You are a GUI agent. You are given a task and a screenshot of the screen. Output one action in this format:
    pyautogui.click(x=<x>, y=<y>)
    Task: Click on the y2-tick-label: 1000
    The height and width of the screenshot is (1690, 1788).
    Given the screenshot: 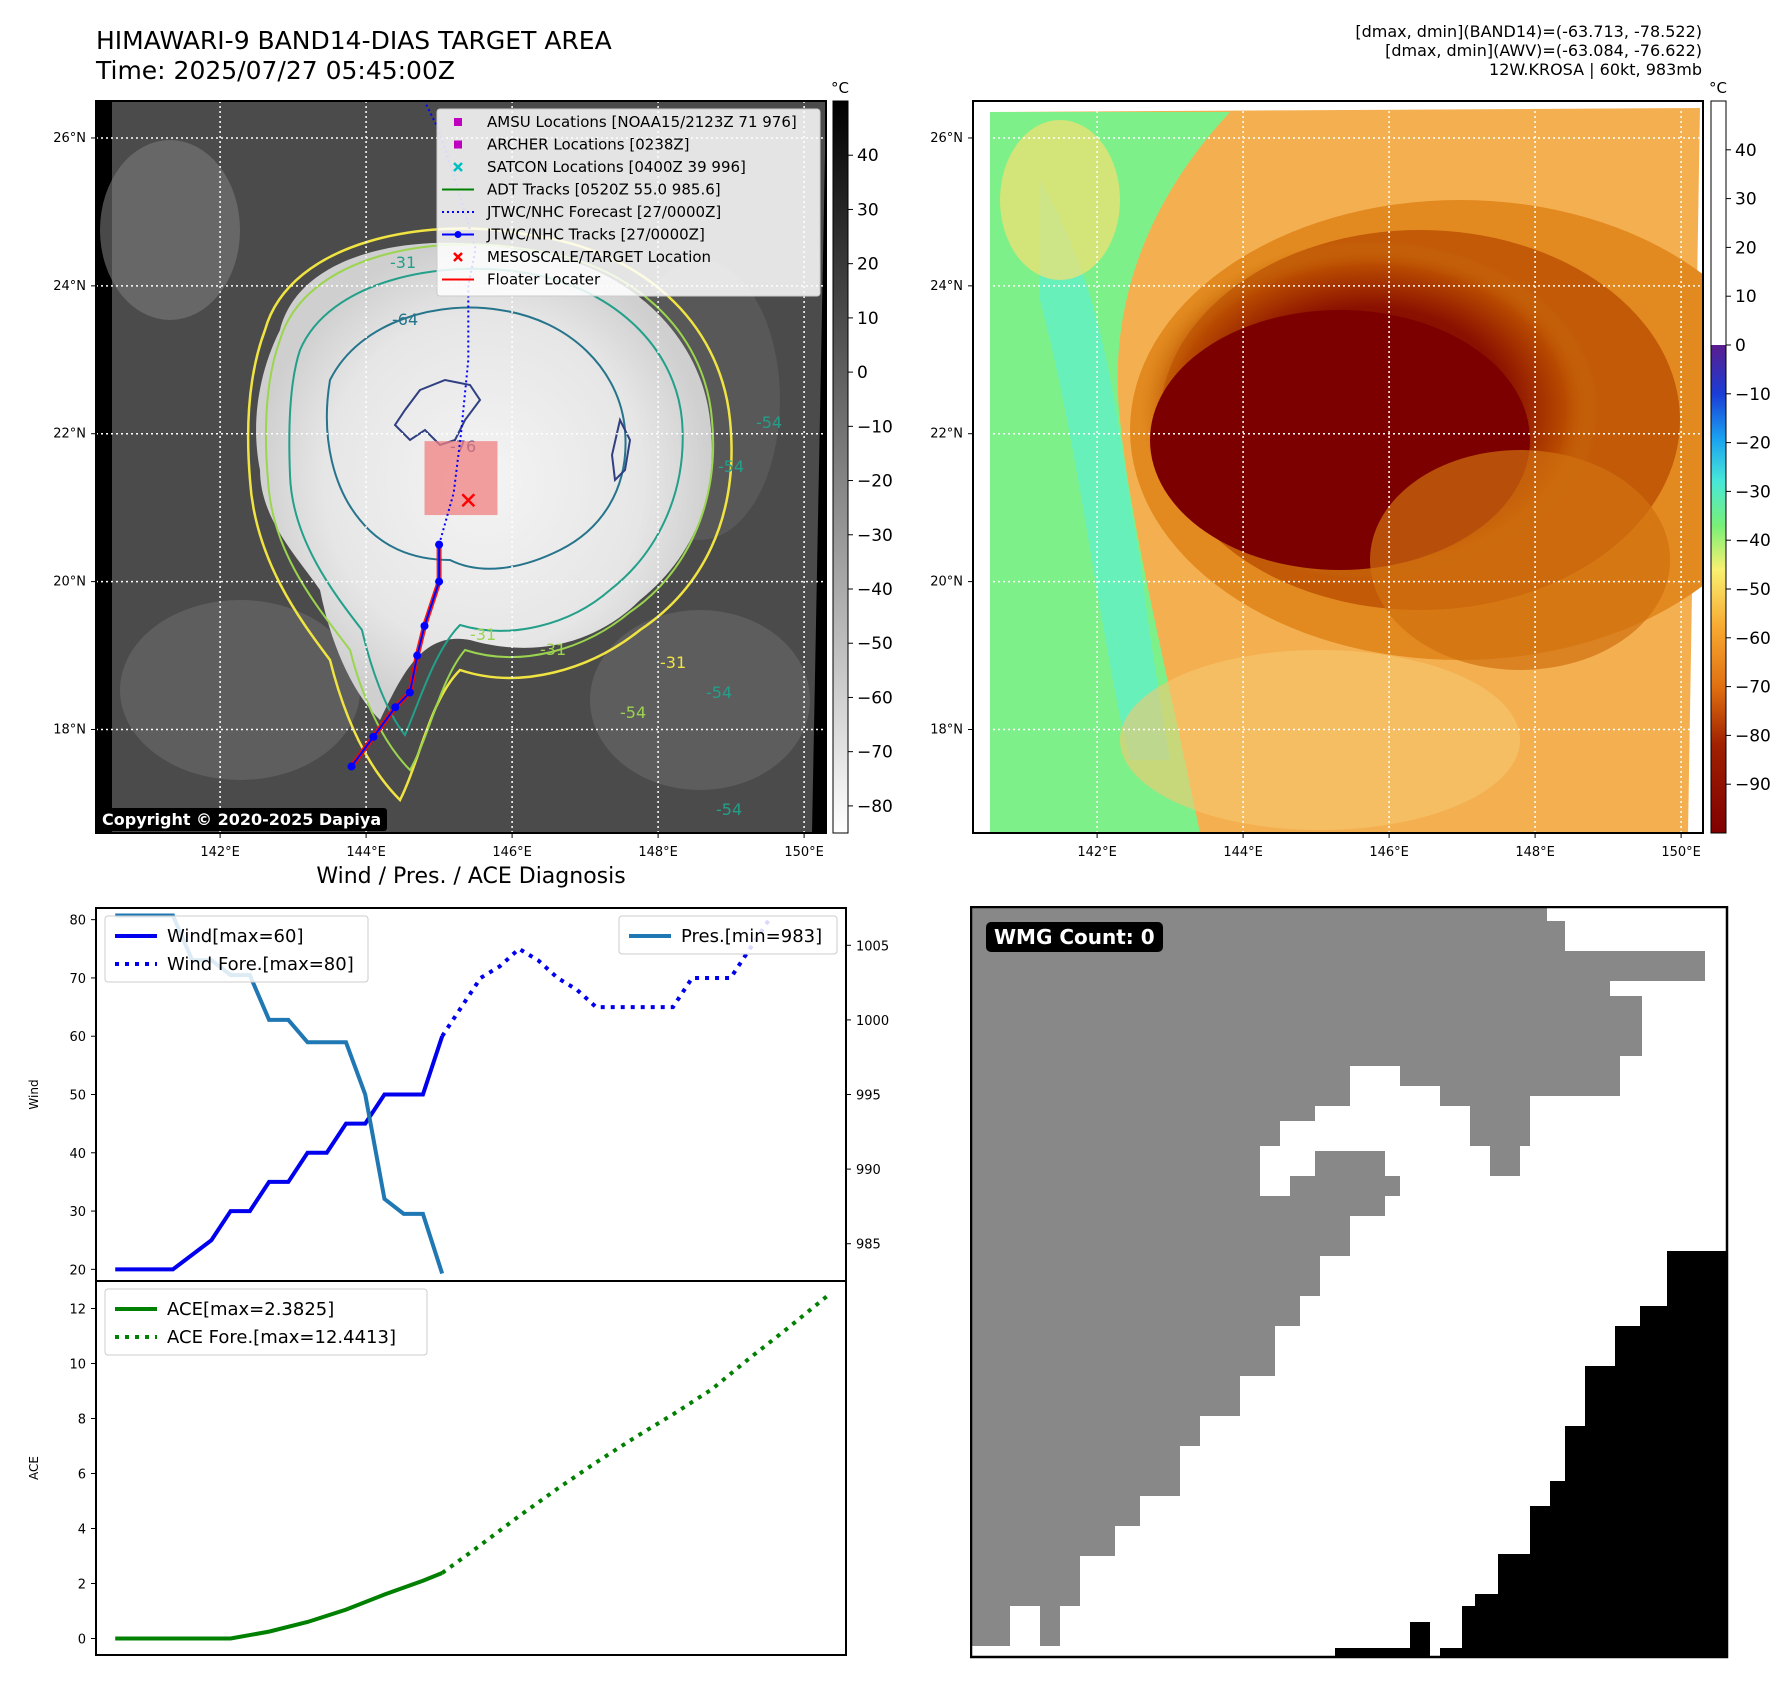 What is the action you would take?
    pyautogui.click(x=872, y=1021)
    